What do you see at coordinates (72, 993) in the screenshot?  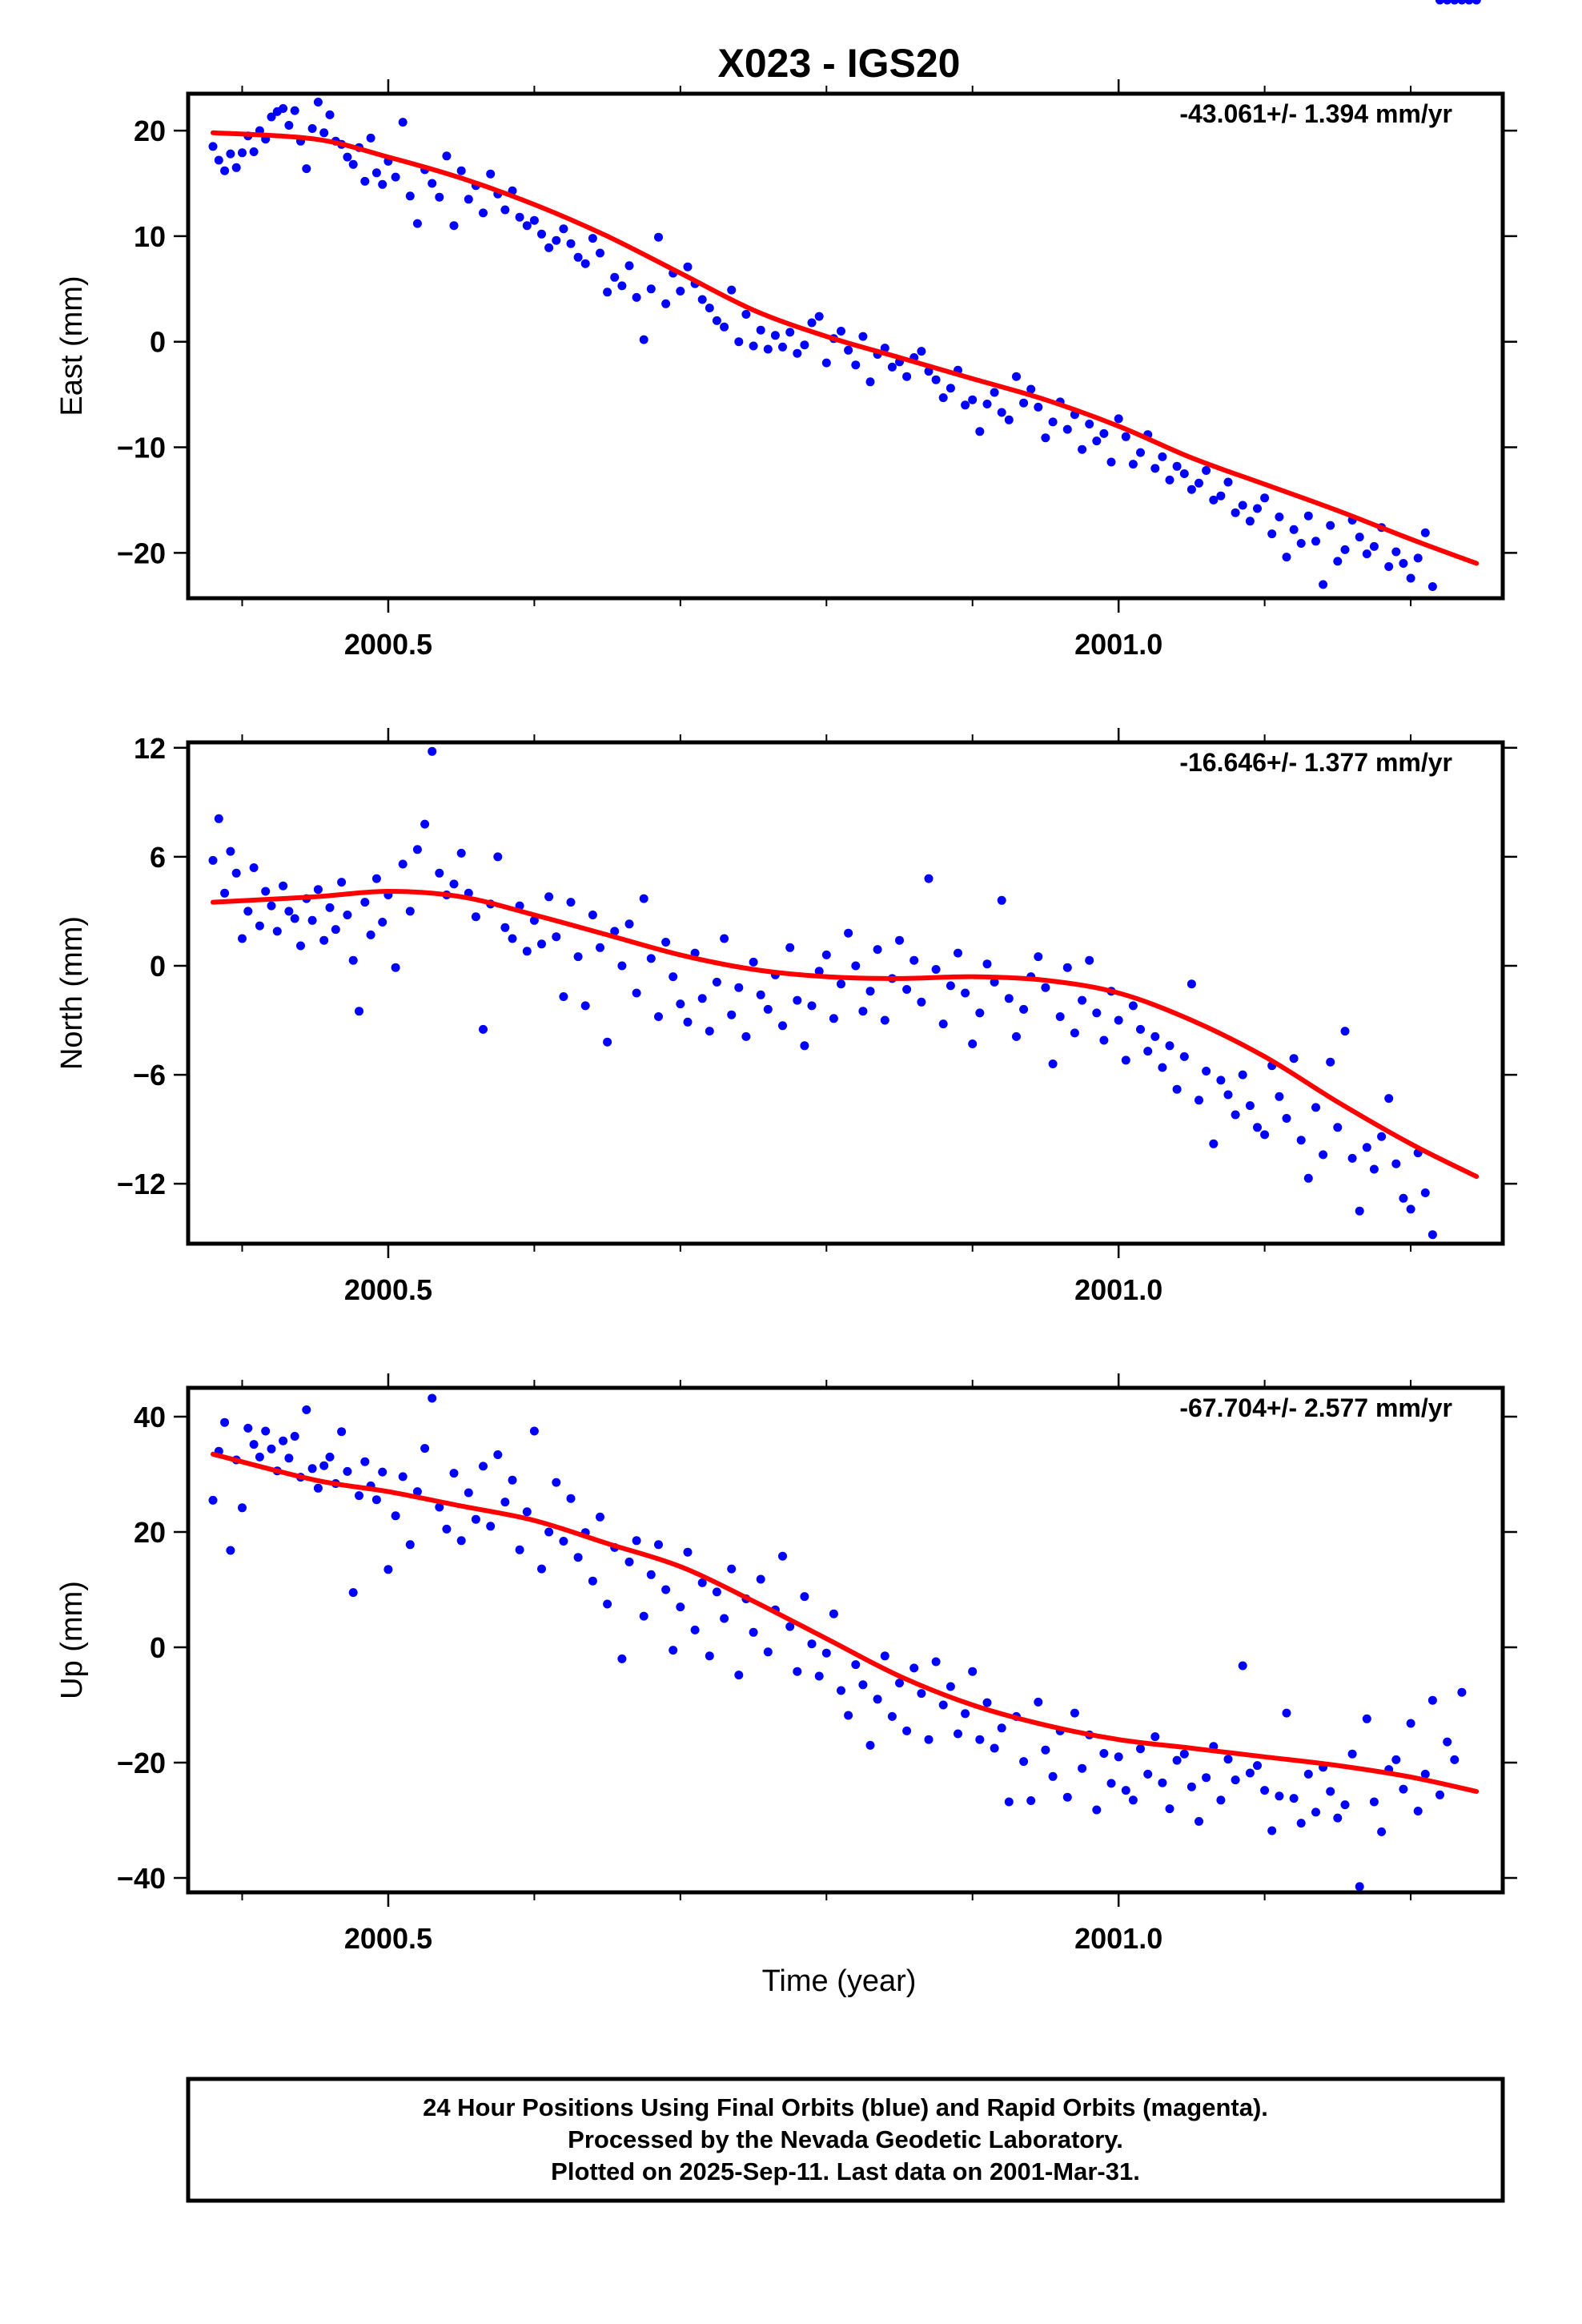 I see `y-axis-label: North (mm)` at bounding box center [72, 993].